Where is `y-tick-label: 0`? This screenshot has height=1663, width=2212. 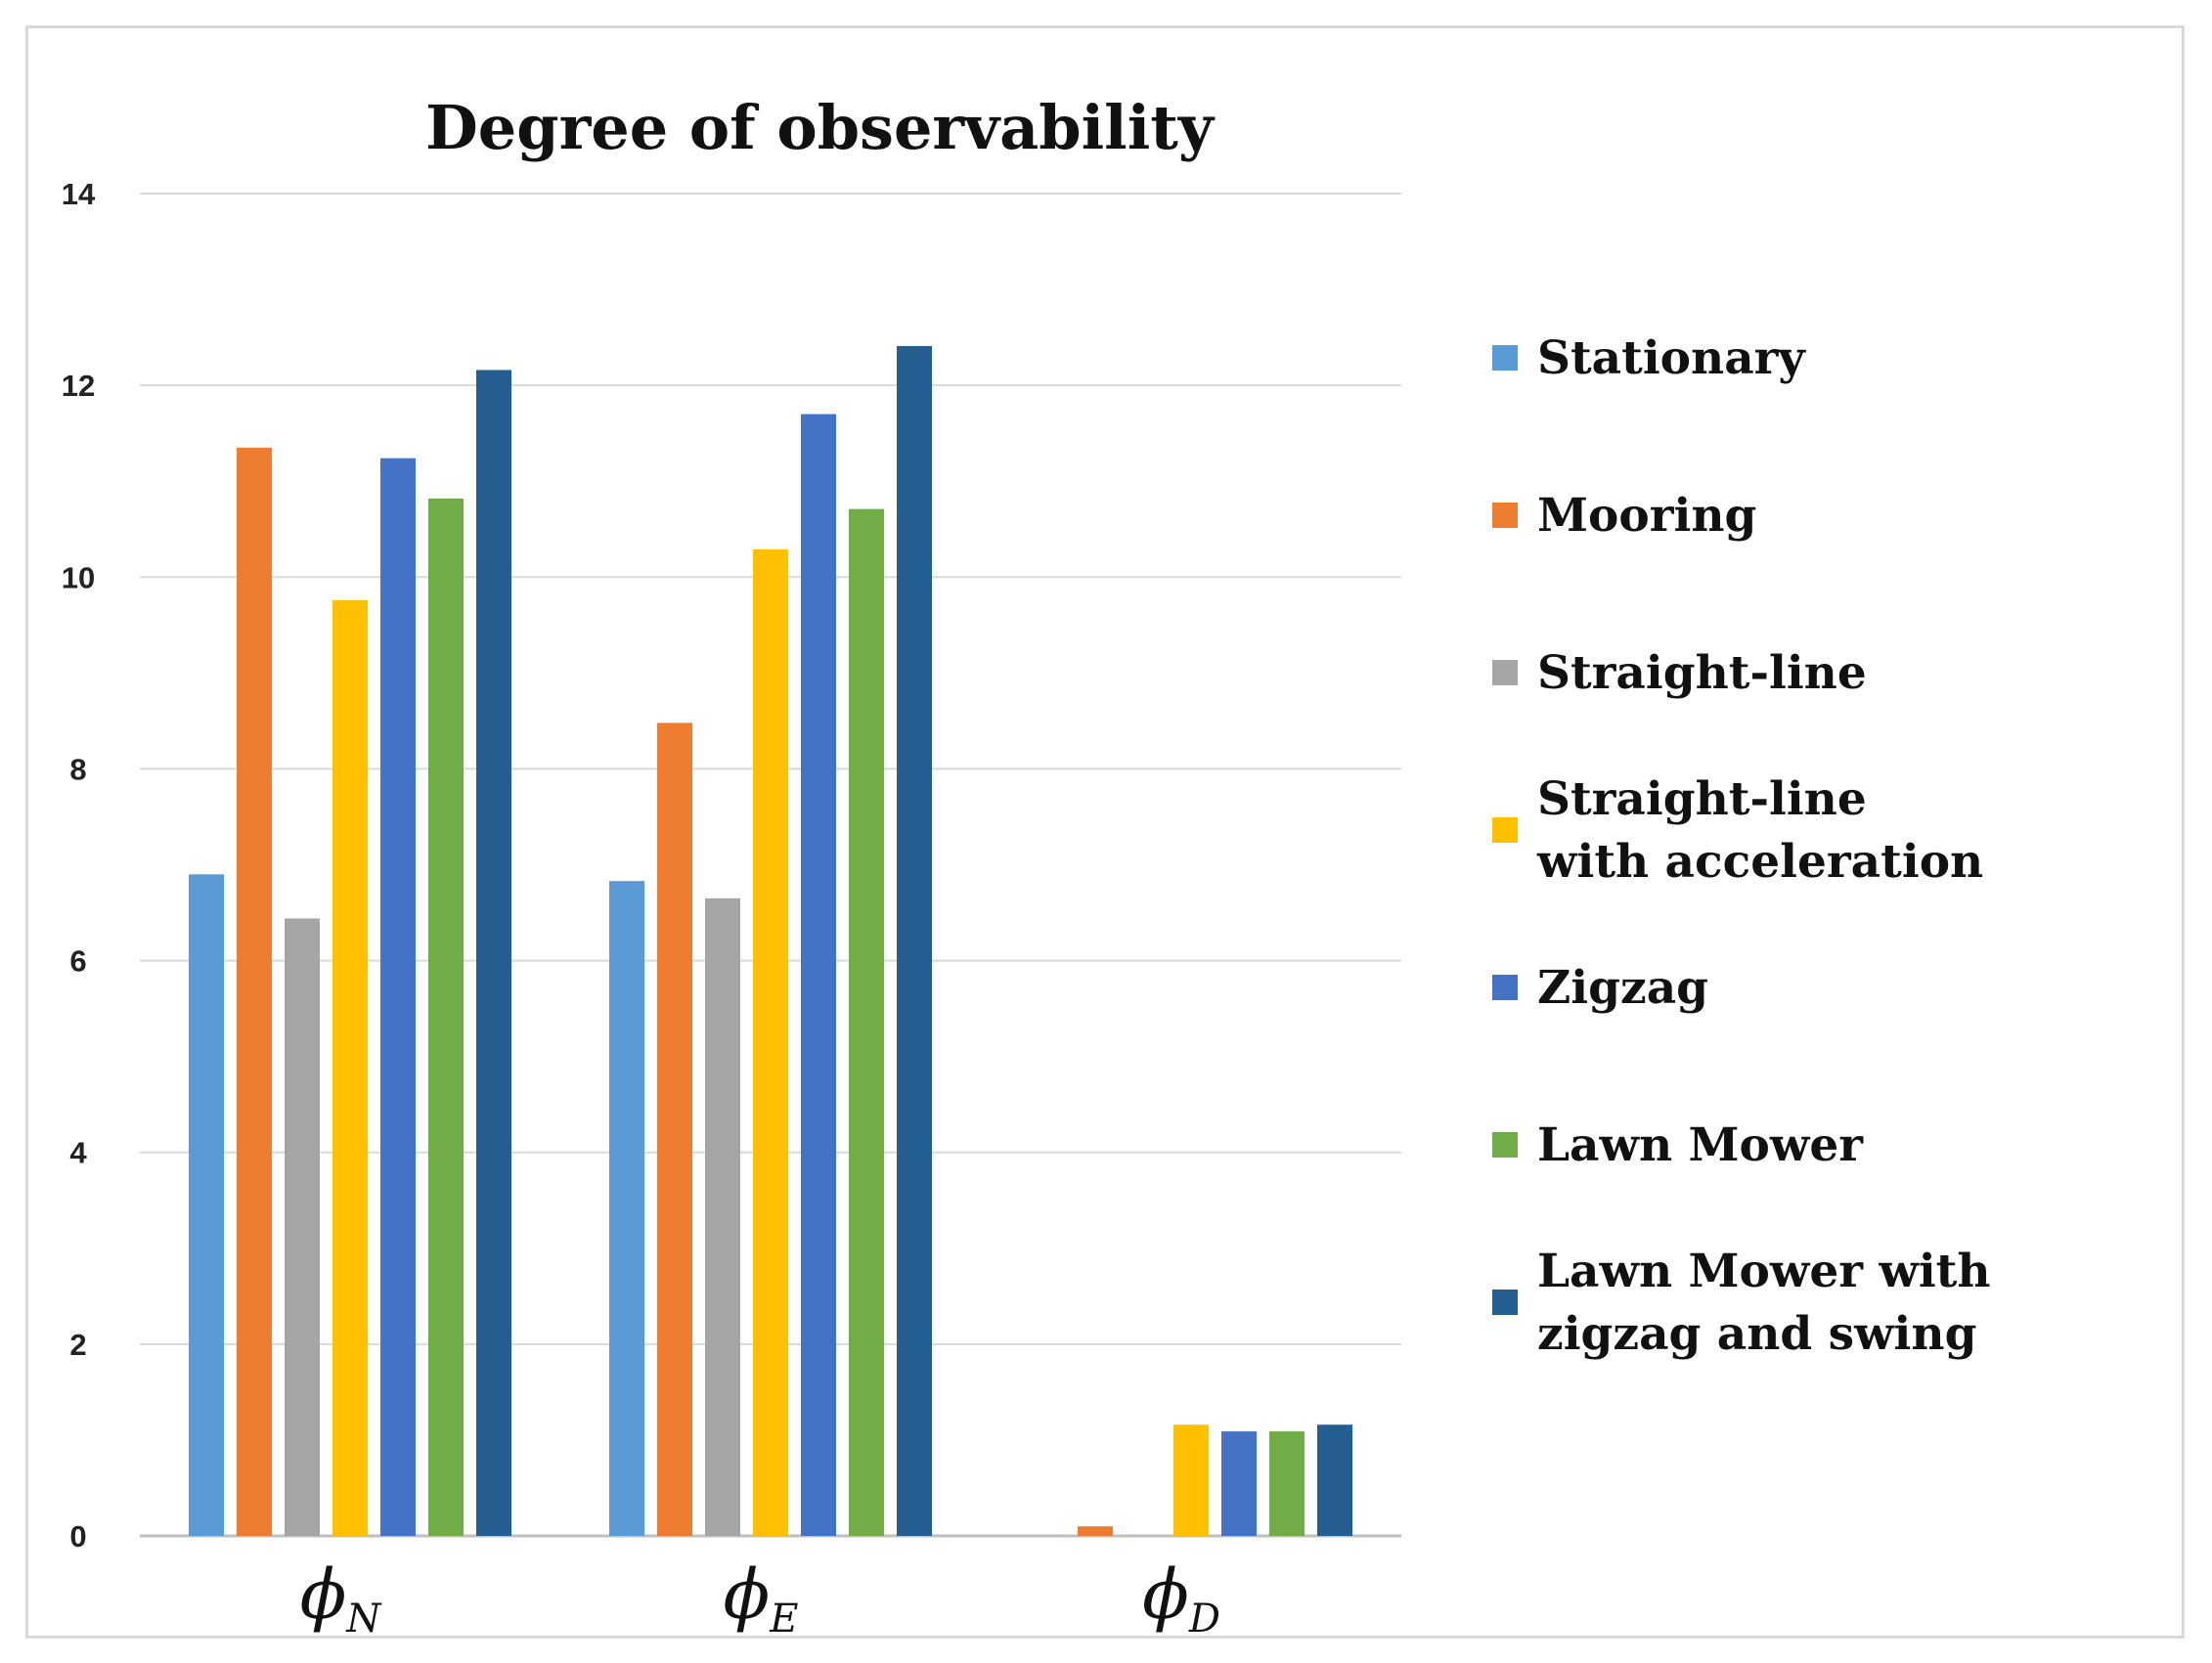
y-tick-label: 0 is located at coordinates (77, 1537).